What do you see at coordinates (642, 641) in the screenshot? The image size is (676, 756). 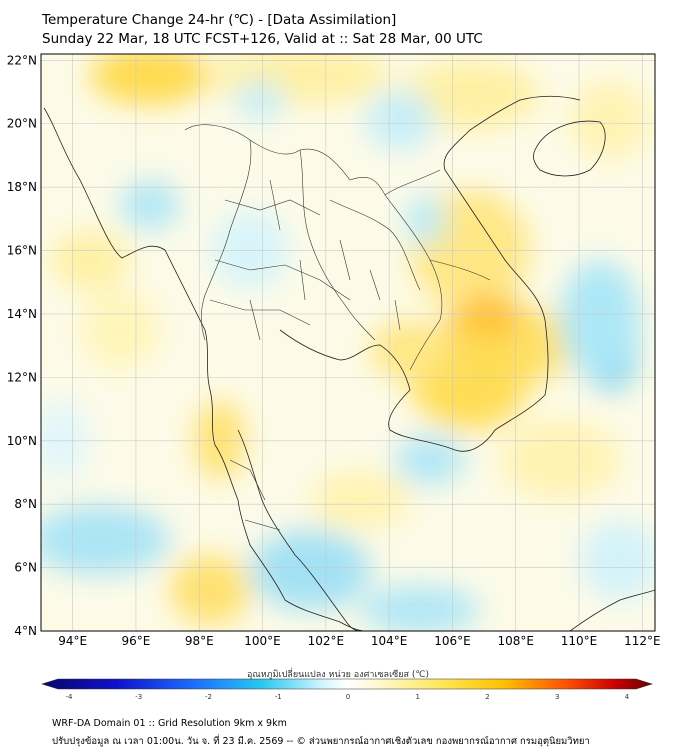 I see `lon-label: 112°E` at bounding box center [642, 641].